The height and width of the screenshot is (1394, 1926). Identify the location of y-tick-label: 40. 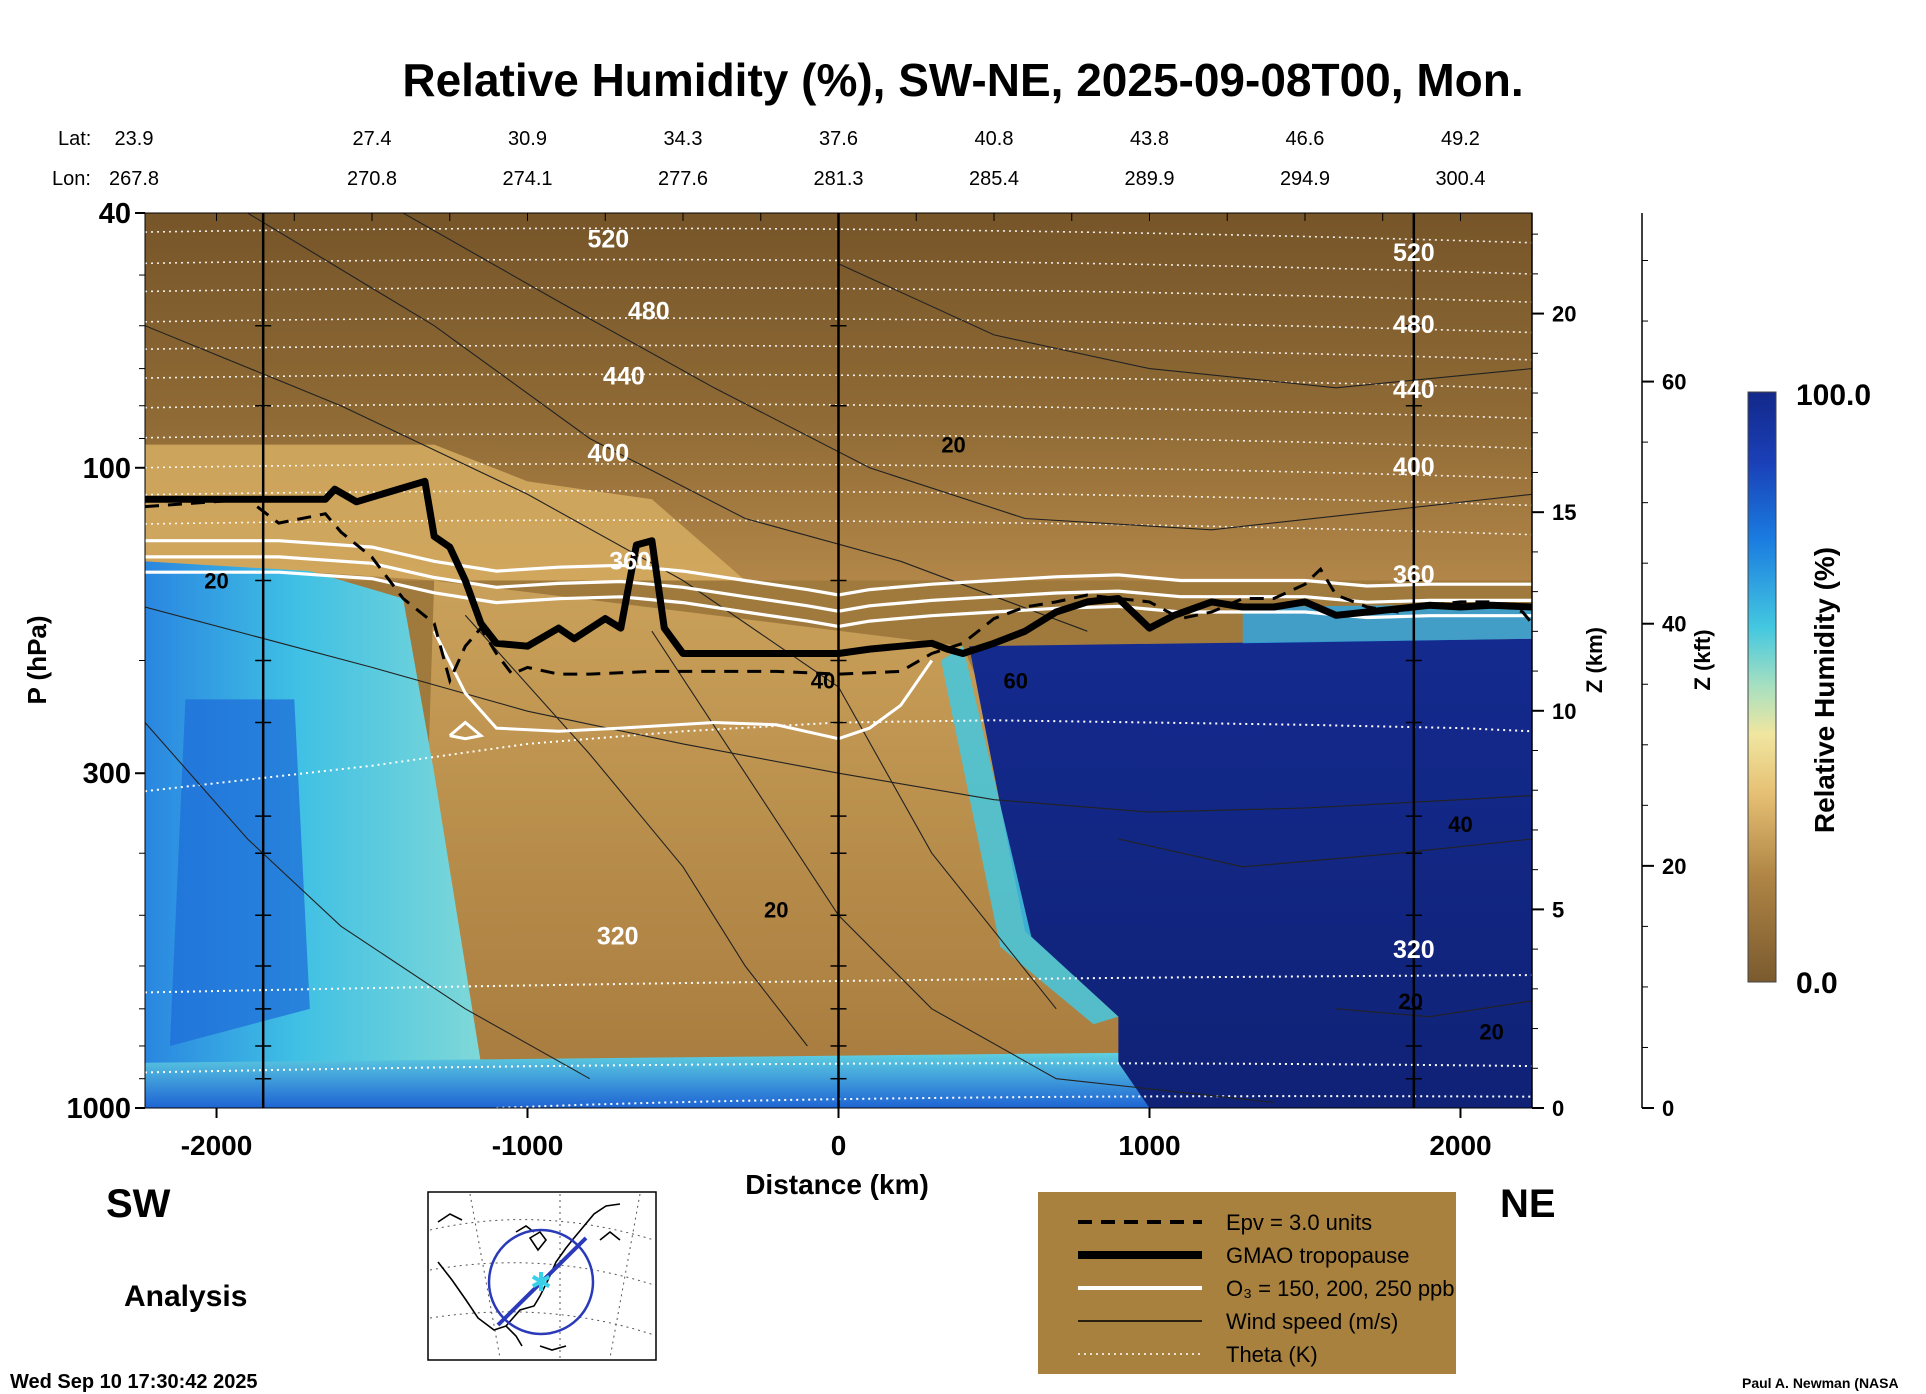
(115, 214).